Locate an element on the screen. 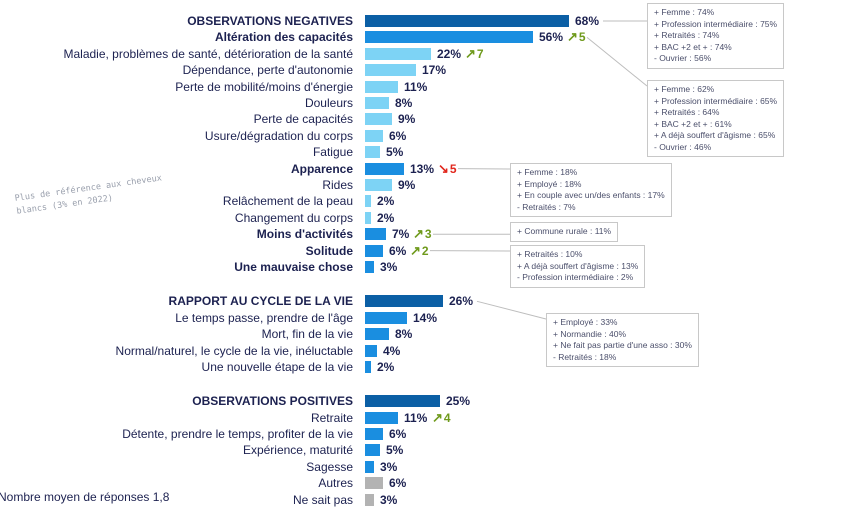 This screenshot has width=849, height=514. bar-label: Perte de capacités is located at coordinates (303, 119).